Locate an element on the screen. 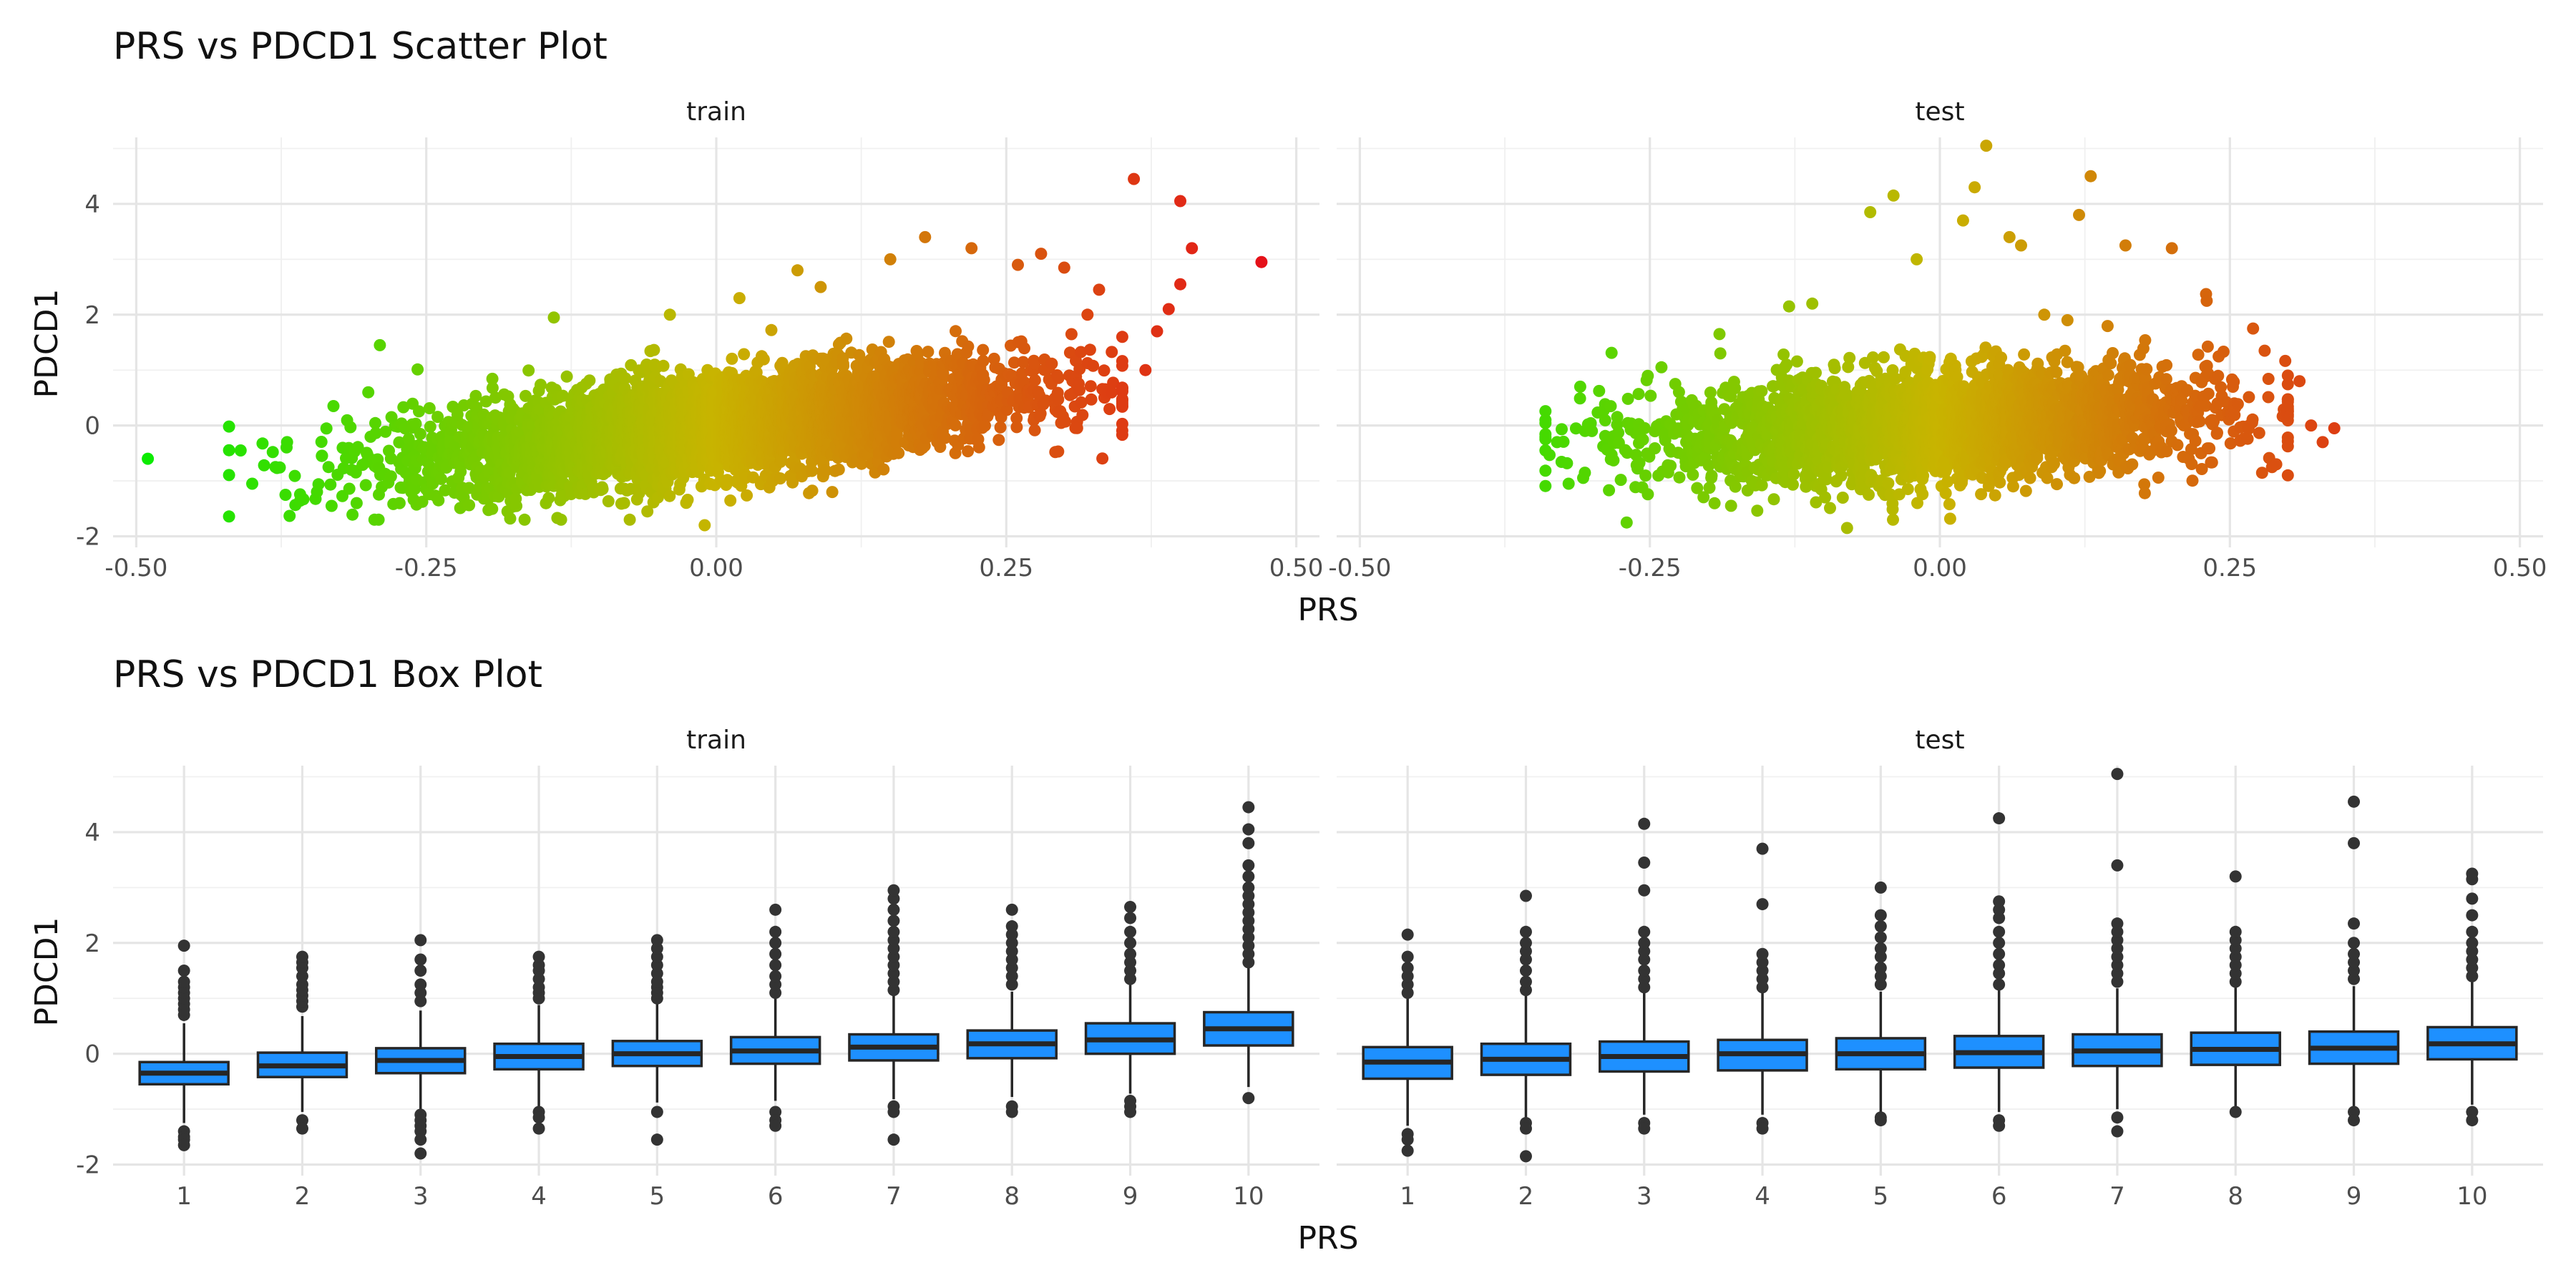 The height and width of the screenshot is (1288, 2576). x-tick-label: 0.50 is located at coordinates (1296, 568).